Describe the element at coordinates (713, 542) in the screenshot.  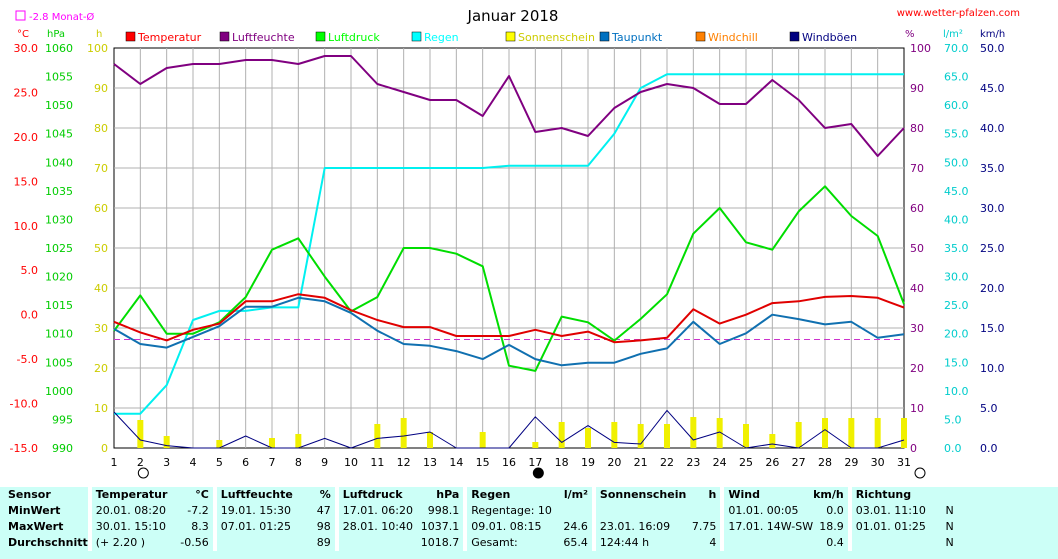
I see `stats-cell: 4` at that location.